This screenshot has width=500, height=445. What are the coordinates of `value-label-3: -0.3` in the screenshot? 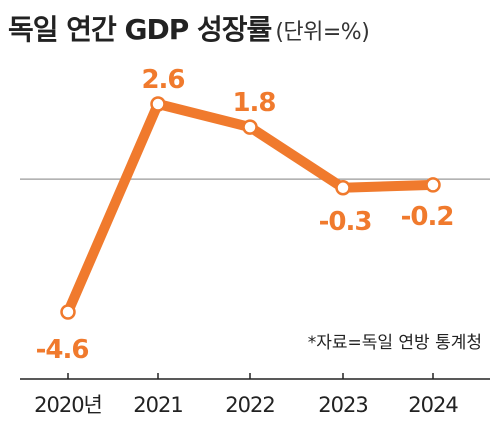 It's located at (345, 222).